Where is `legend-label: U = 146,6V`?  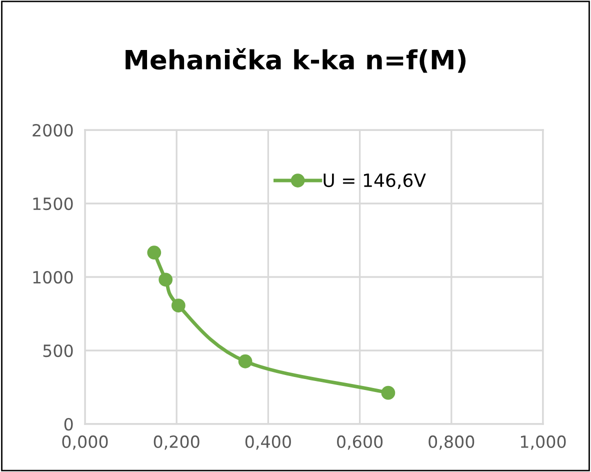 legend-label: U = 146,6V is located at coordinates (375, 181).